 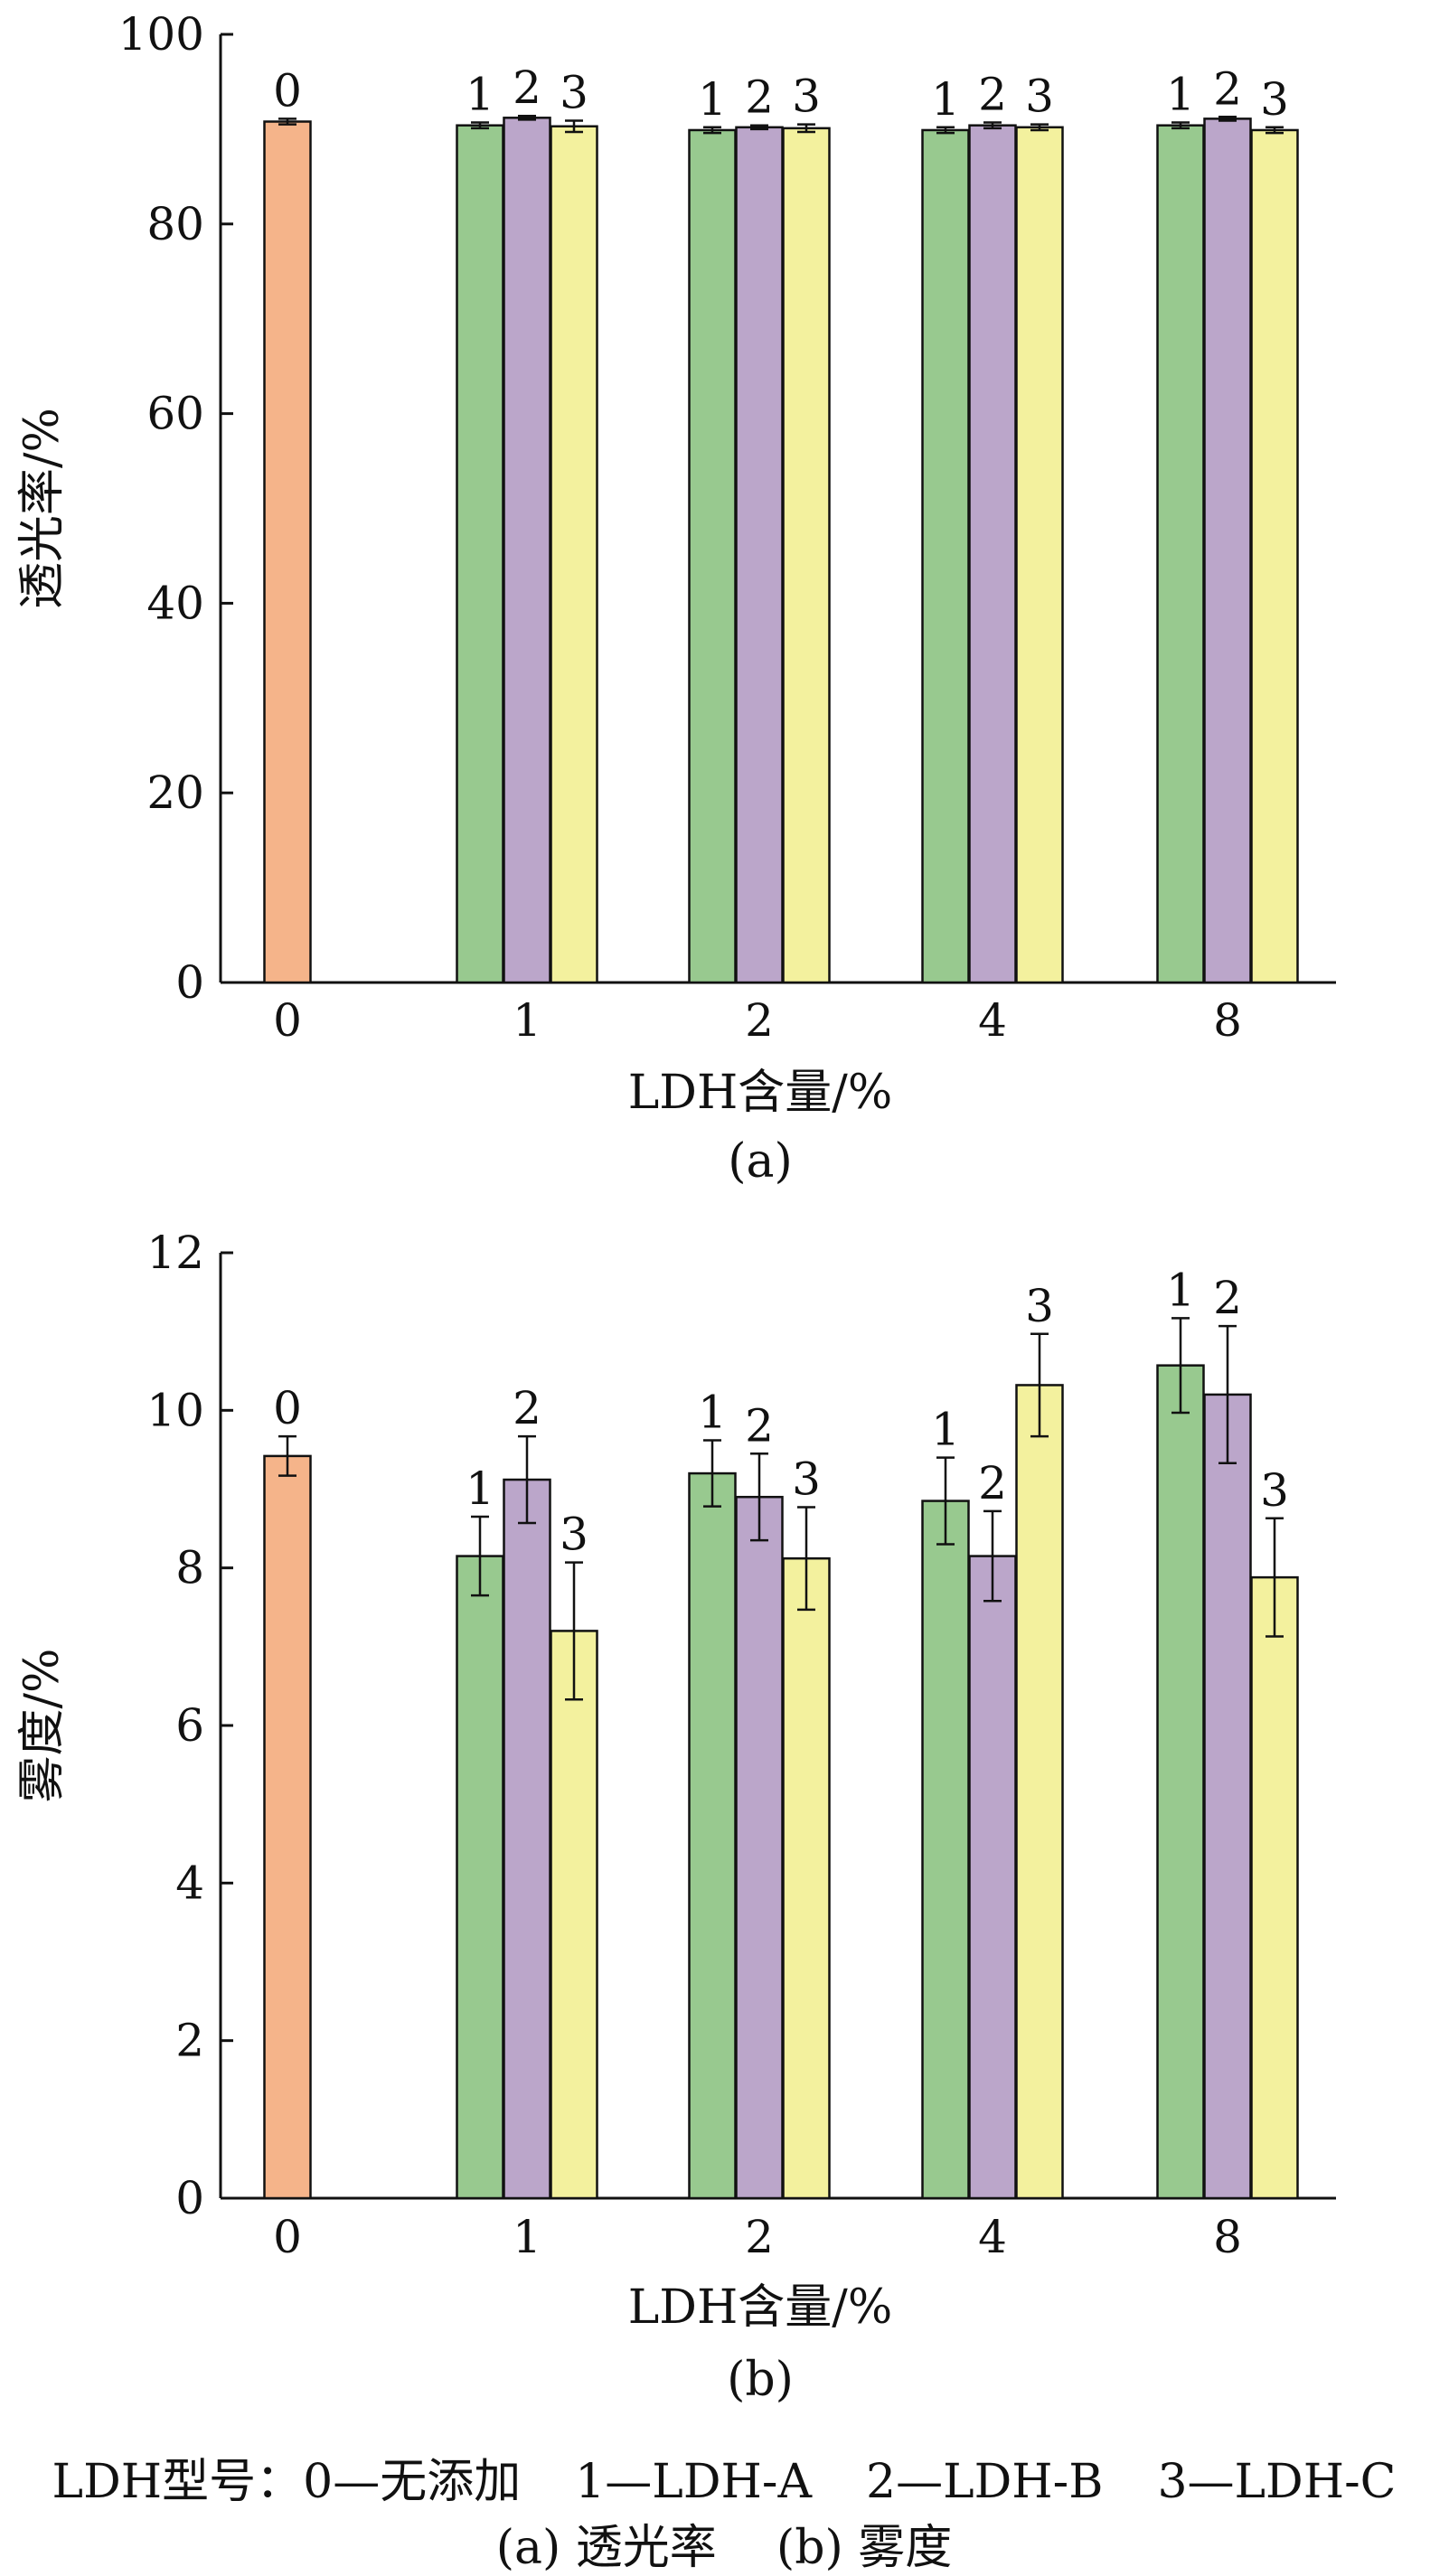 What do you see at coordinates (984, 2482) in the screenshot?
I see `legend-entry: 2—LDH-B` at bounding box center [984, 2482].